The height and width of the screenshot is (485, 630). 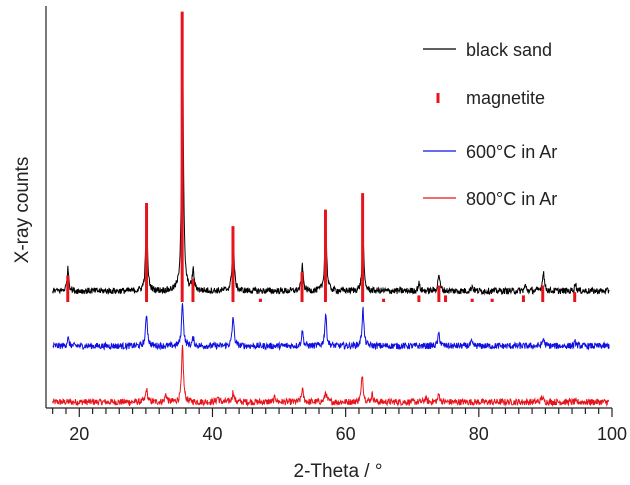 I want to click on series-600-c-in-ar-line, so click(x=331, y=327).